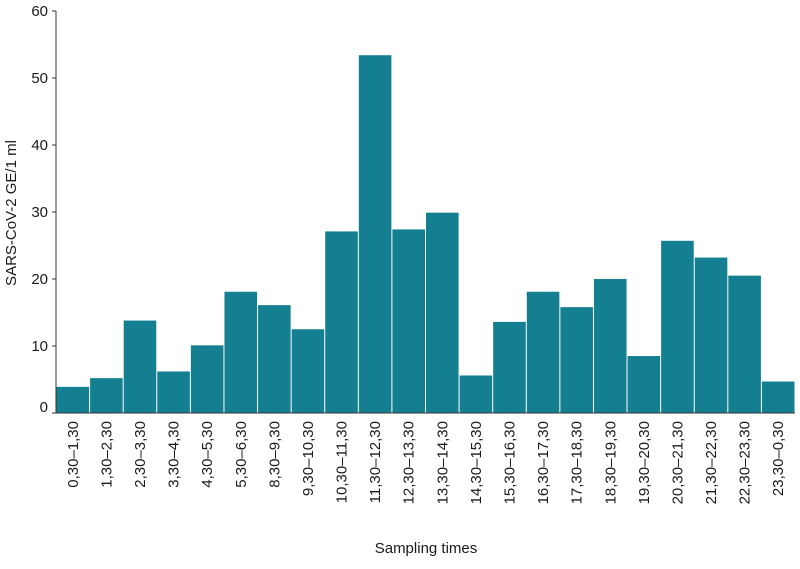 Image resolution: width=800 pixels, height=569 pixels. Describe the element at coordinates (509, 462) in the screenshot. I see `x-tick-label: 15,30–16,30` at that location.